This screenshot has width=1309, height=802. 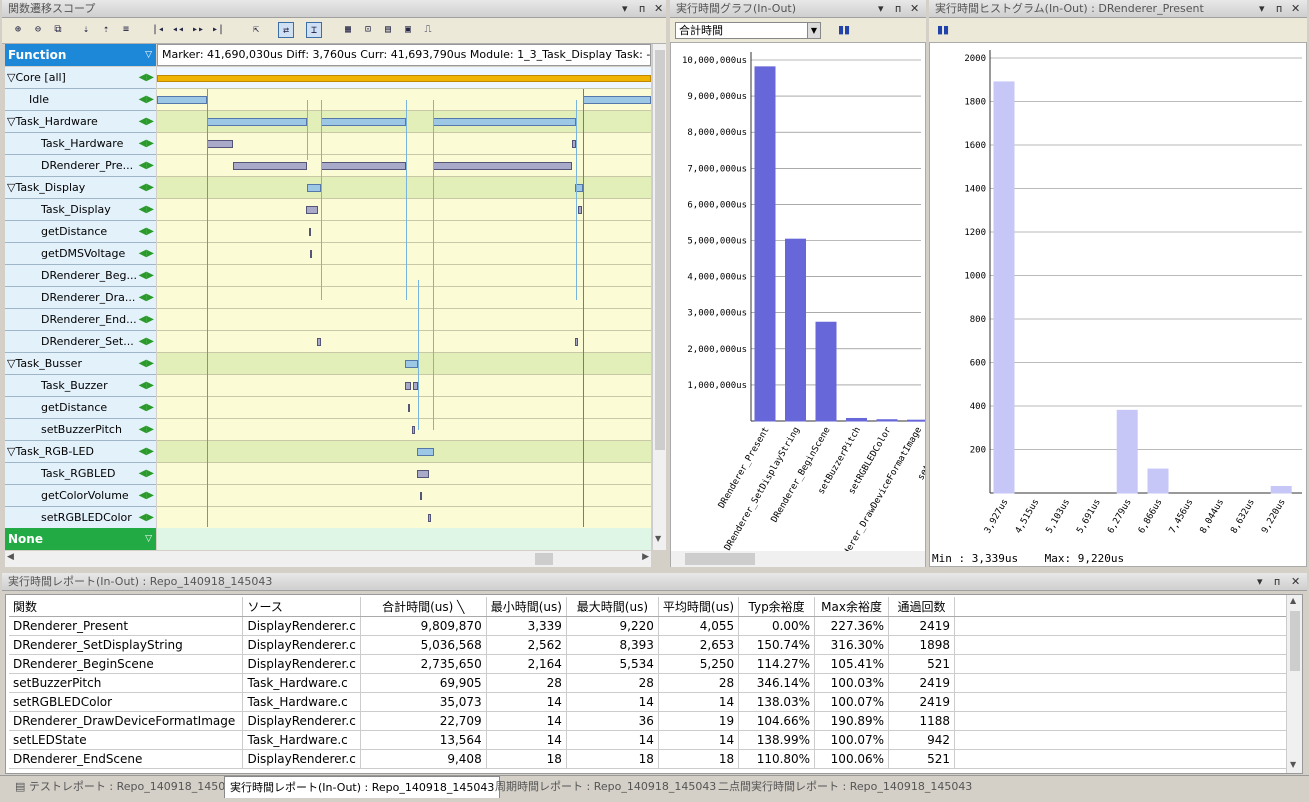 I want to click on jump-last-icon: ▸|, so click(x=218, y=29).